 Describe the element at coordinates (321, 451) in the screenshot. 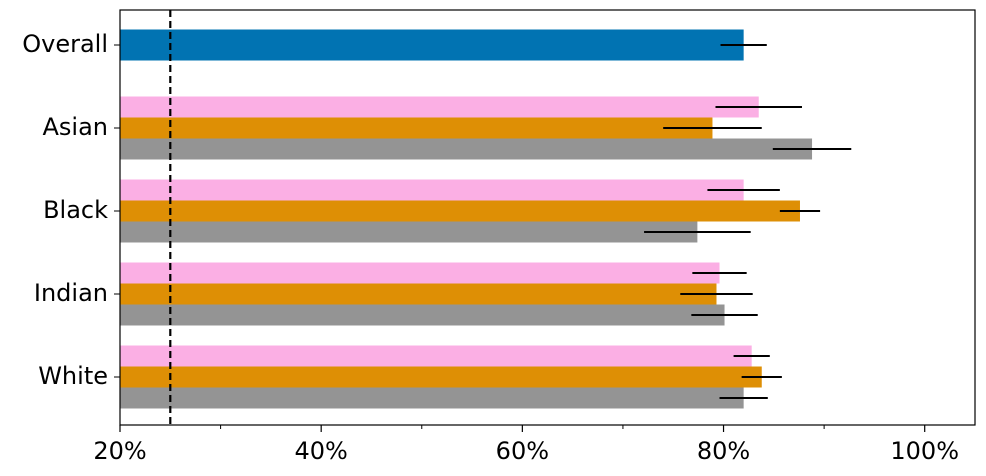

I see `x-tick-label: 40%` at that location.